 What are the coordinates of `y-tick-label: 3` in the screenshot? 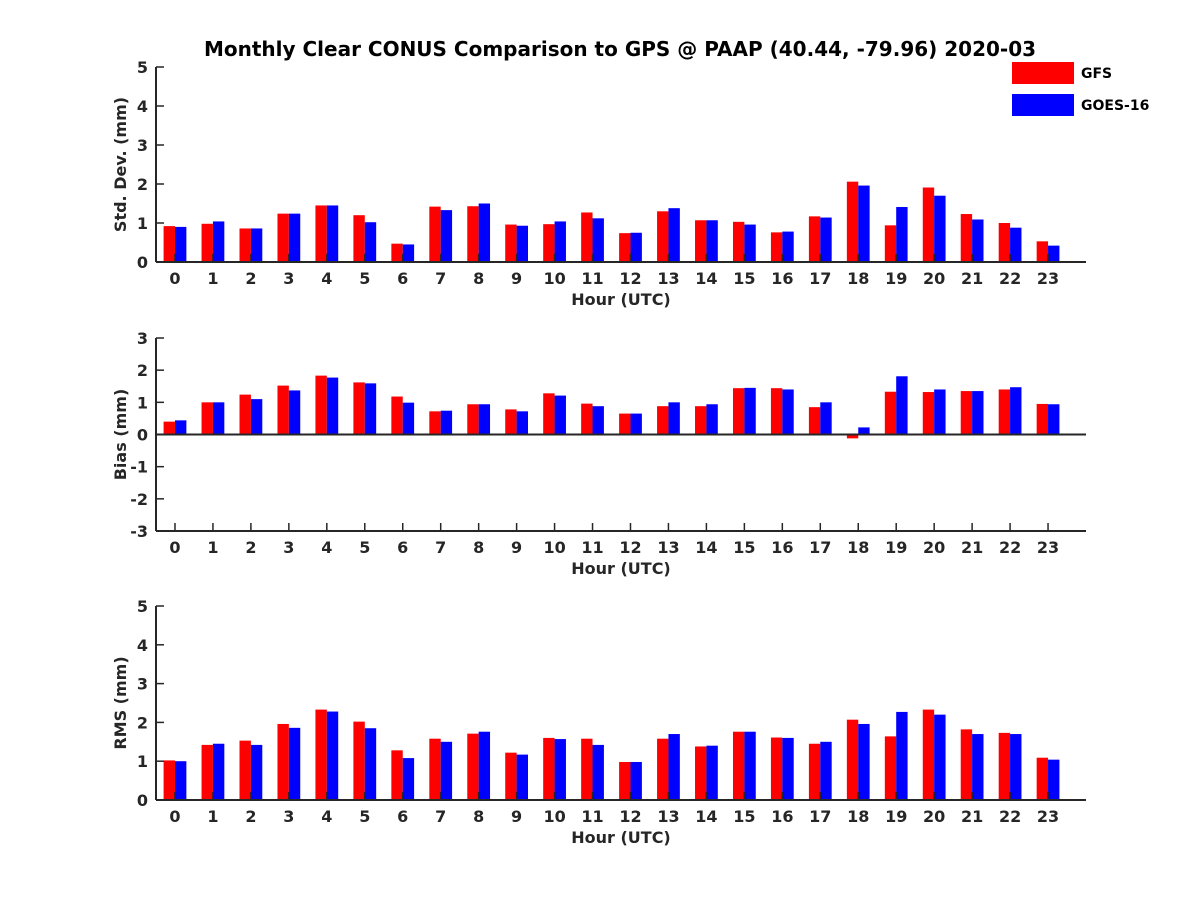 It's located at (142, 338).